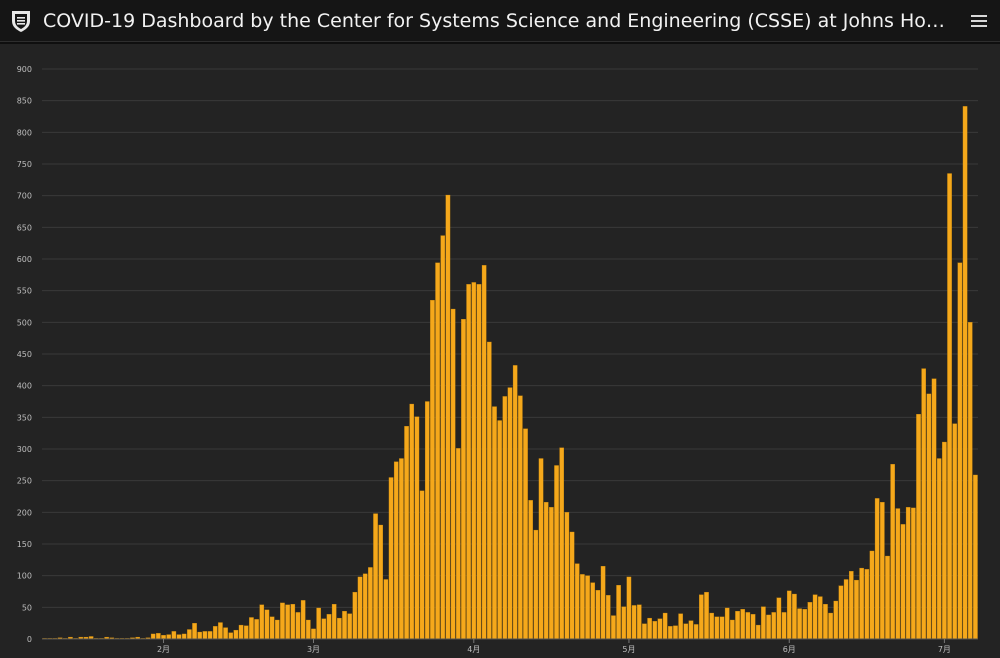 This screenshot has height=658, width=1000. What do you see at coordinates (979, 21) in the screenshot?
I see `hamburger-menu-icon` at bounding box center [979, 21].